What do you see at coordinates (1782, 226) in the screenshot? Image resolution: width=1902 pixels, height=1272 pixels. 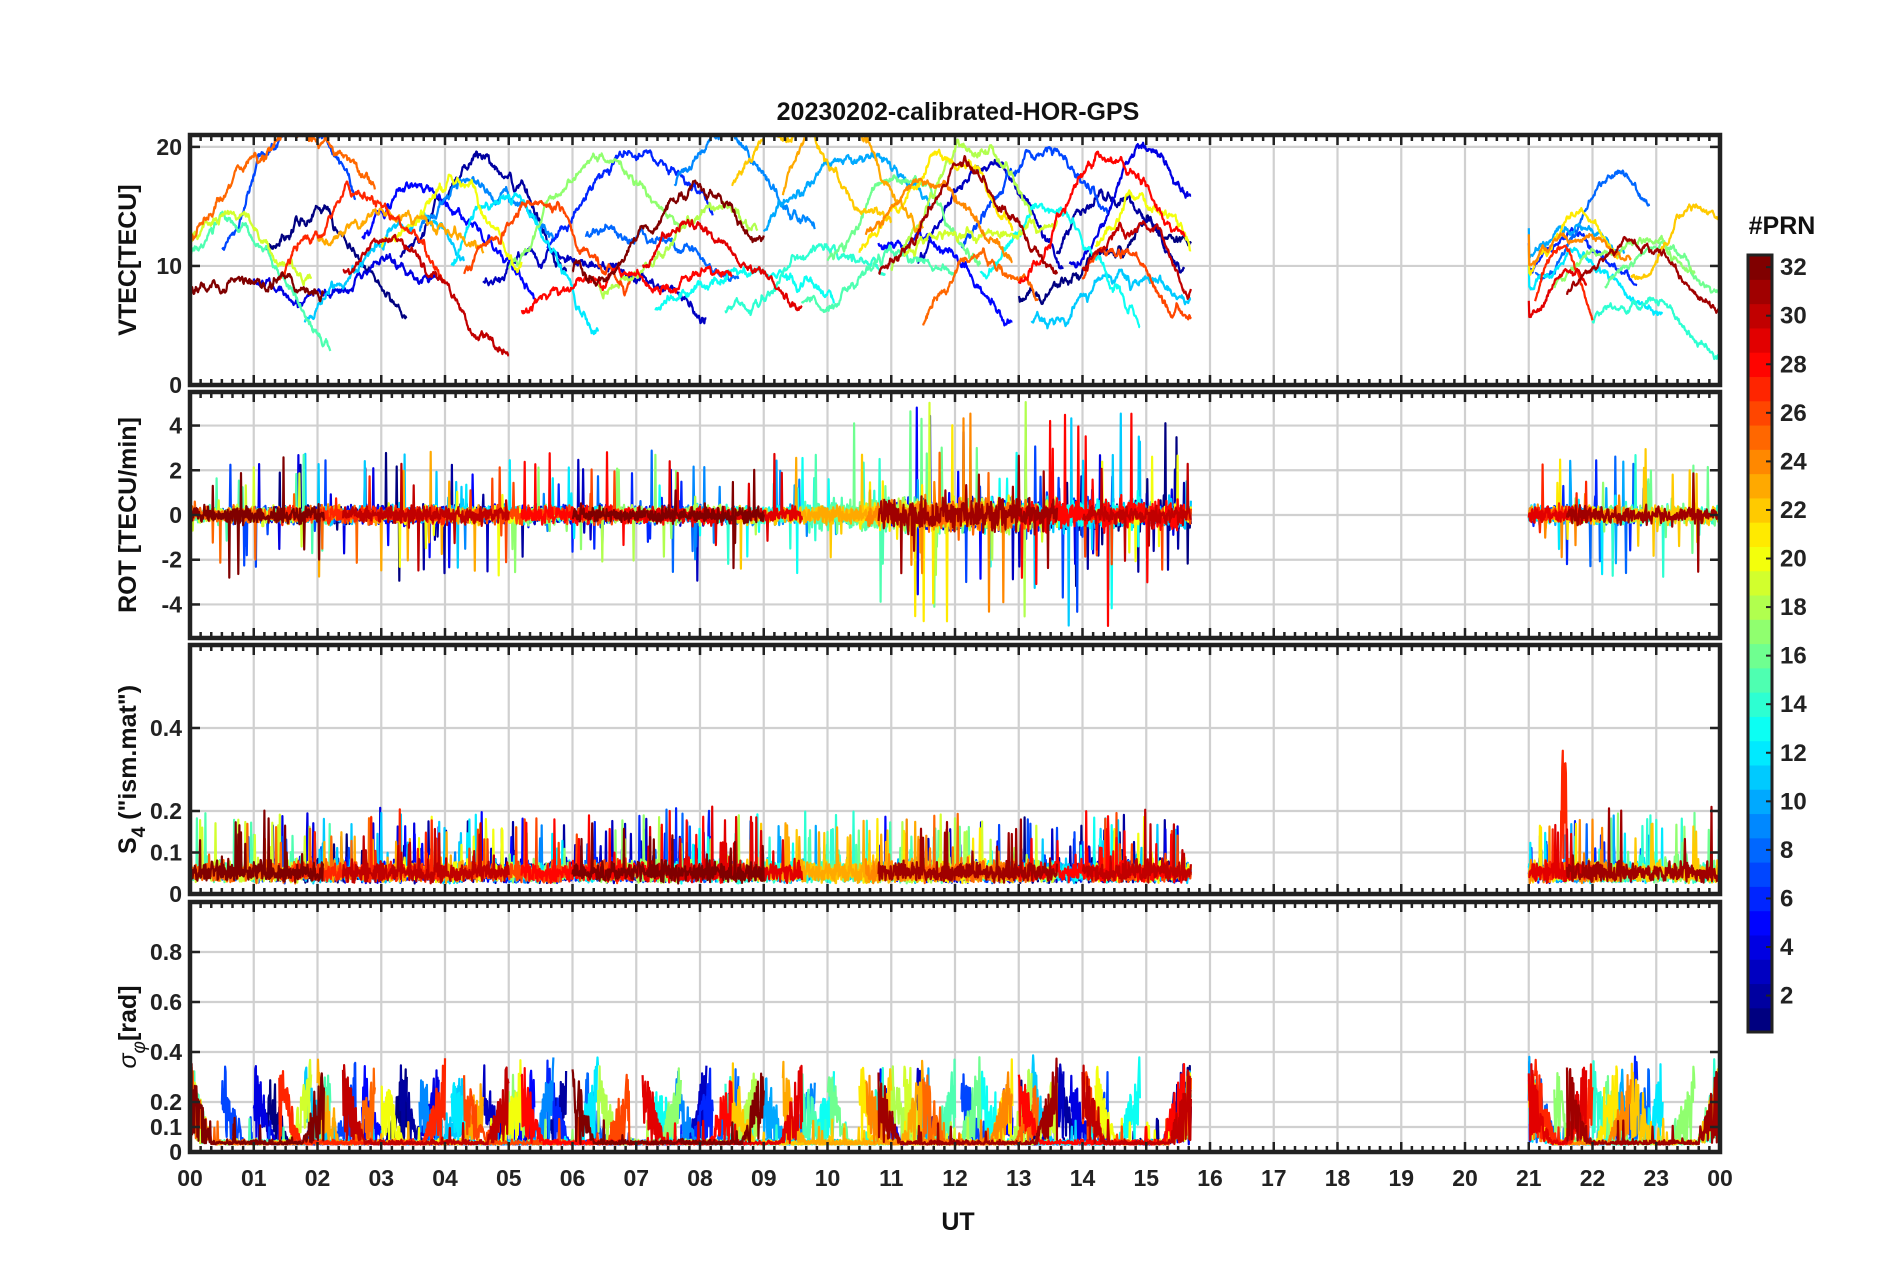 I see `colorbar-label: #PRN` at bounding box center [1782, 226].